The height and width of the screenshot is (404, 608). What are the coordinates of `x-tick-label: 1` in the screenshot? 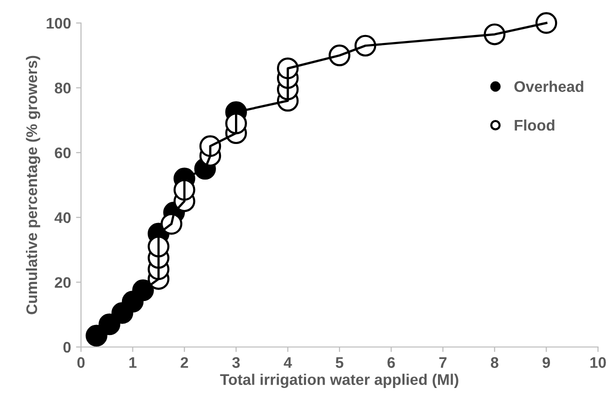 It's located at (133, 362).